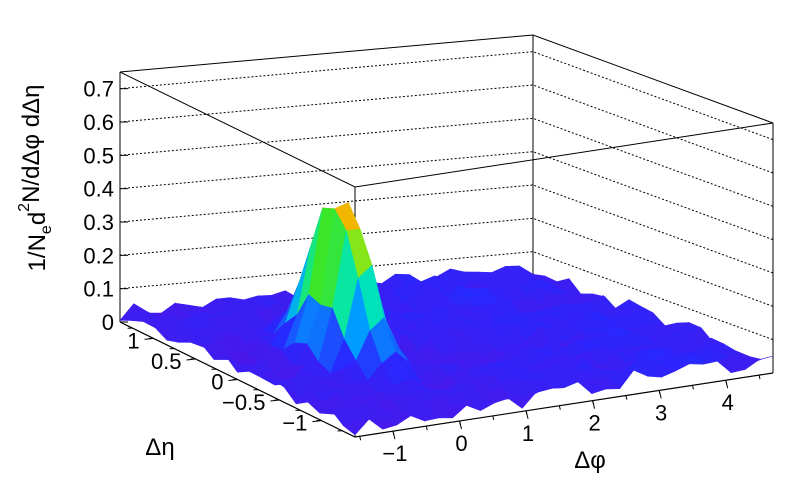 This screenshot has height=495, width=788. Describe the element at coordinates (108, 322) in the screenshot. I see `z-tick-label: 0` at that location.